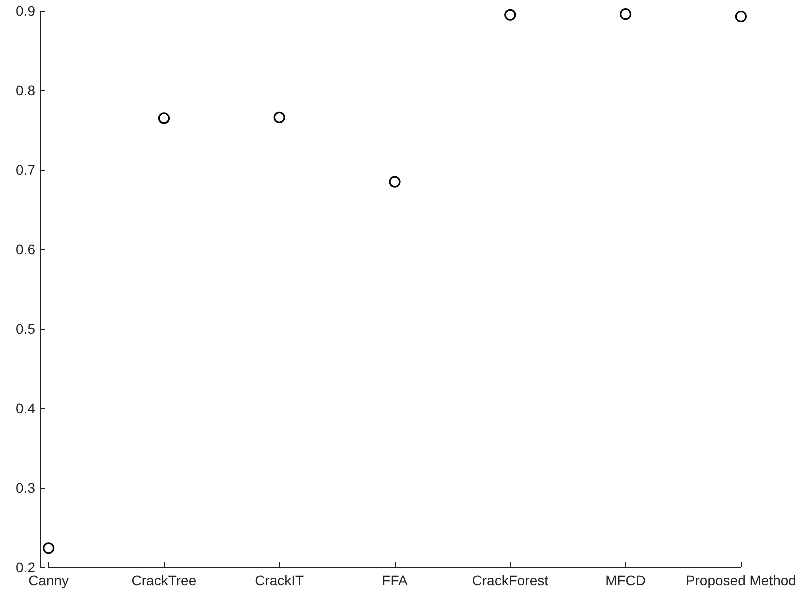  I want to click on y-tick-label: 0.4, so click(26, 408).